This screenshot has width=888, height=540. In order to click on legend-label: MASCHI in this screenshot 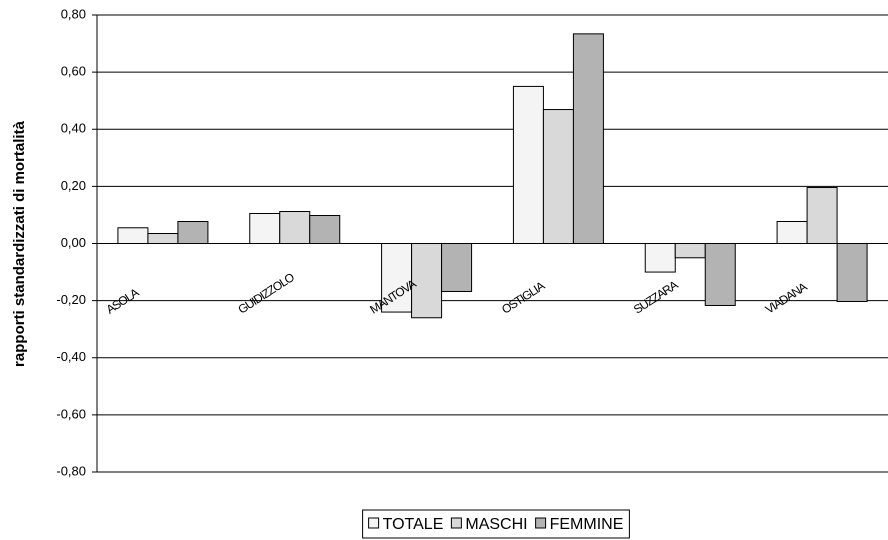, I will do `click(496, 524)`.